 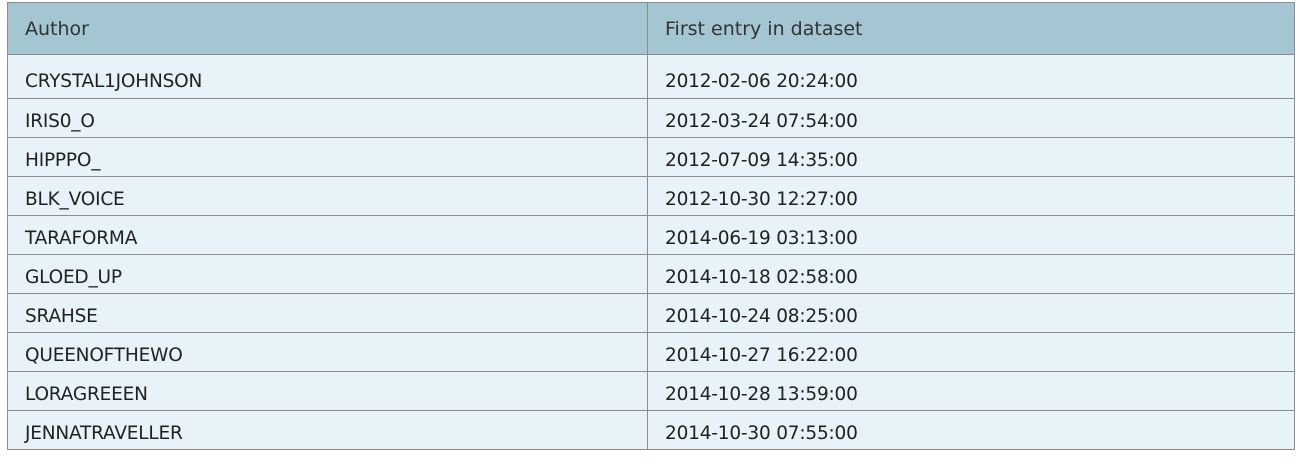 I want to click on author-cell: QUEENOFTHEWO, so click(x=327, y=352).